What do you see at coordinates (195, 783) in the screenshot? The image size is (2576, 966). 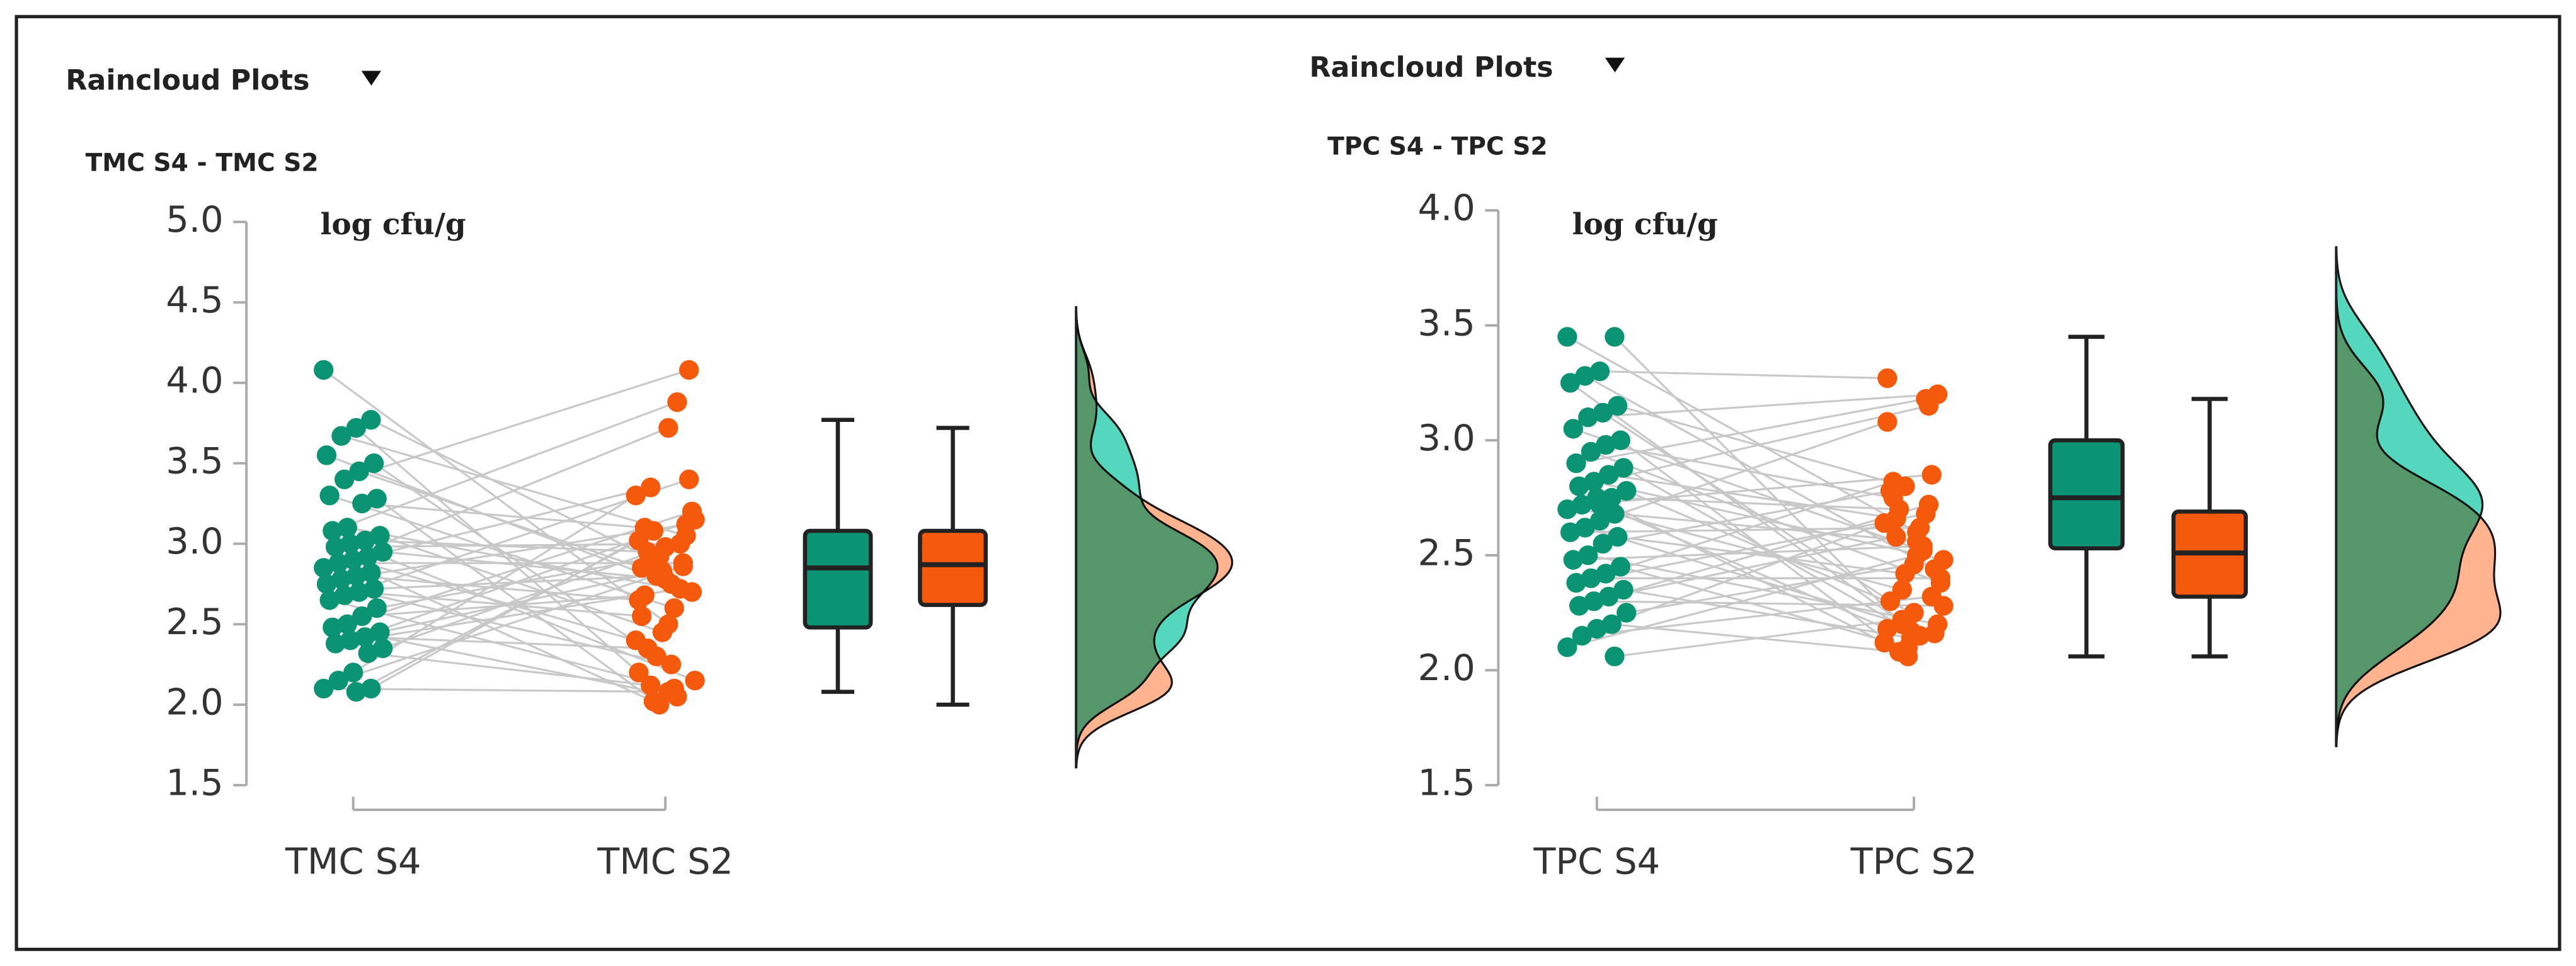 I see `y-tick-label: 1.5` at bounding box center [195, 783].